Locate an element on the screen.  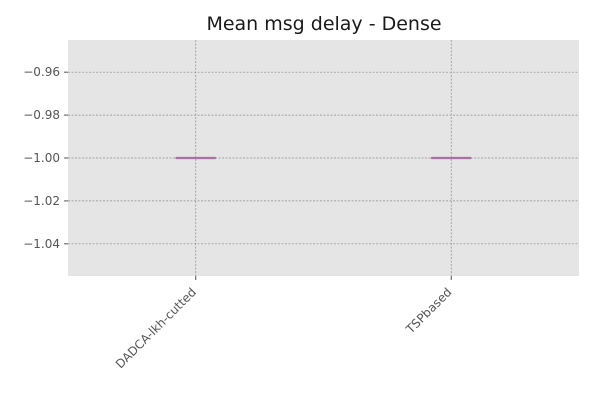
box-layer is located at coordinates (323, 158).